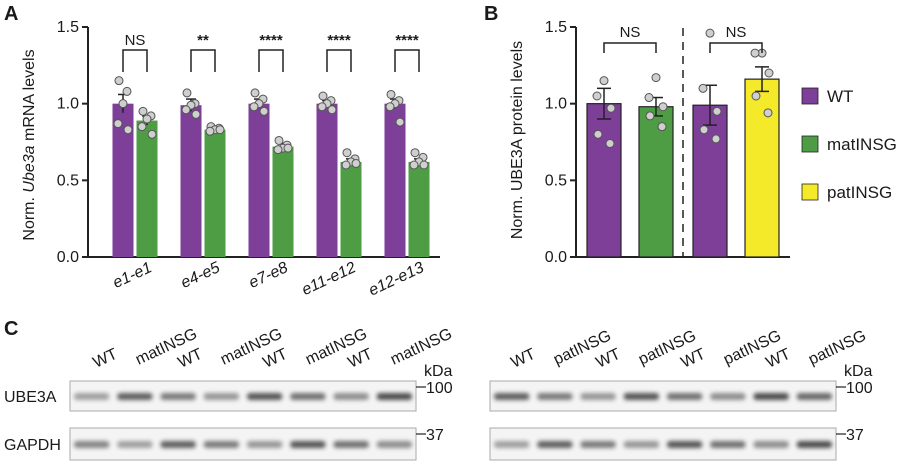  What do you see at coordinates (859, 388) in the screenshot?
I see `blot-marker-label: 100` at bounding box center [859, 388].